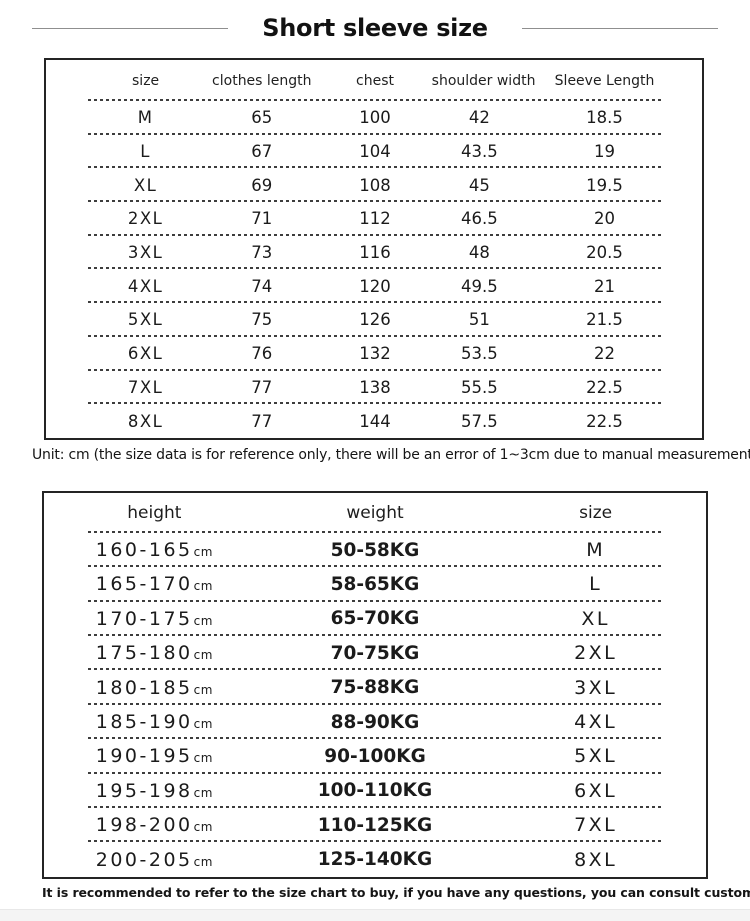 The image size is (750, 921). What do you see at coordinates (596, 550) in the screenshot?
I see `recommended-size-cell: M` at bounding box center [596, 550].